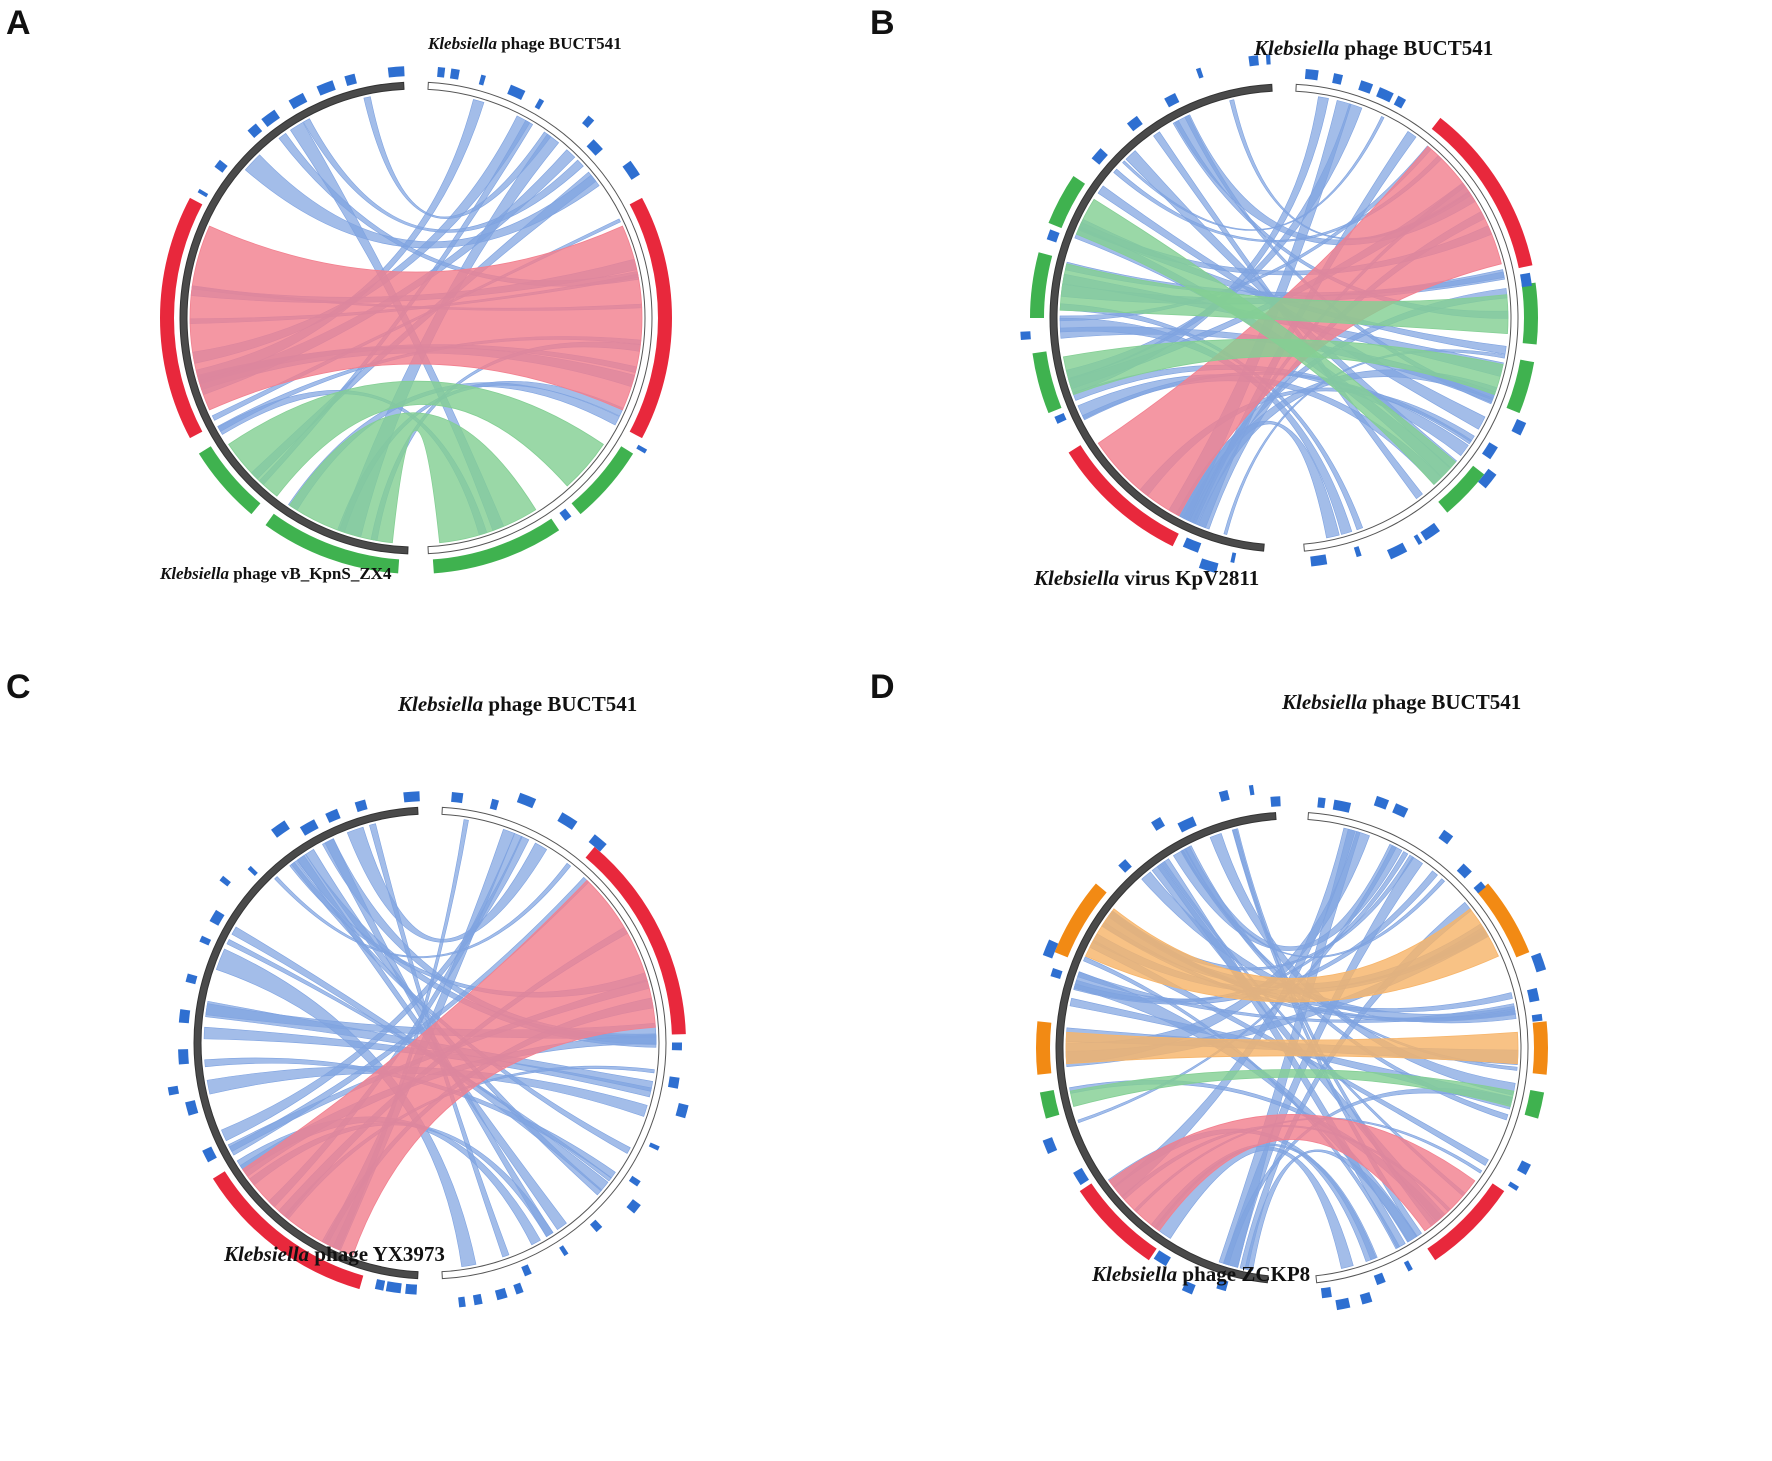  Describe the element at coordinates (18, 687) in the screenshot. I see `panel-label: C` at that location.